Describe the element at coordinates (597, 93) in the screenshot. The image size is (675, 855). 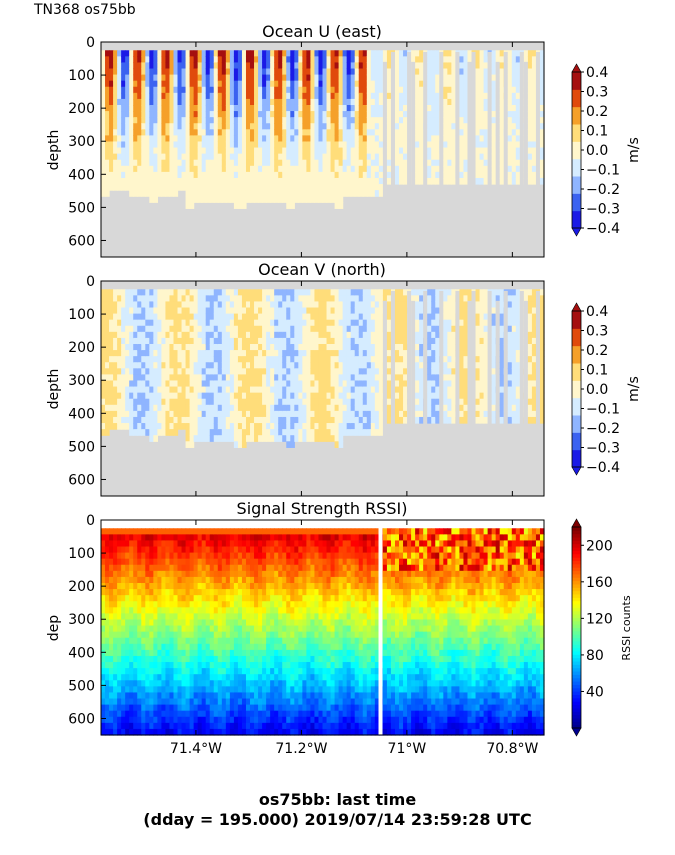
I see `colorbar-tick-label: 0.3` at that location.